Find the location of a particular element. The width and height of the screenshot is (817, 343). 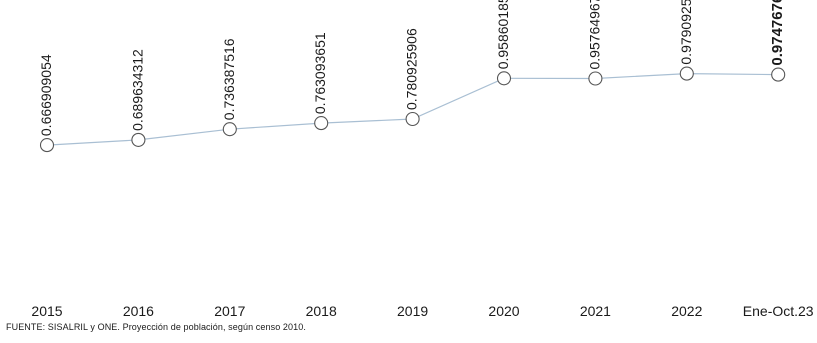

x-tick-label: 2017 is located at coordinates (229, 311).